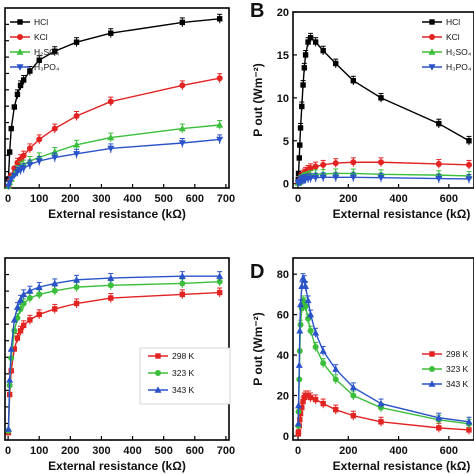 The image size is (474, 474). I want to click on panel-label: B, so click(257, 11).